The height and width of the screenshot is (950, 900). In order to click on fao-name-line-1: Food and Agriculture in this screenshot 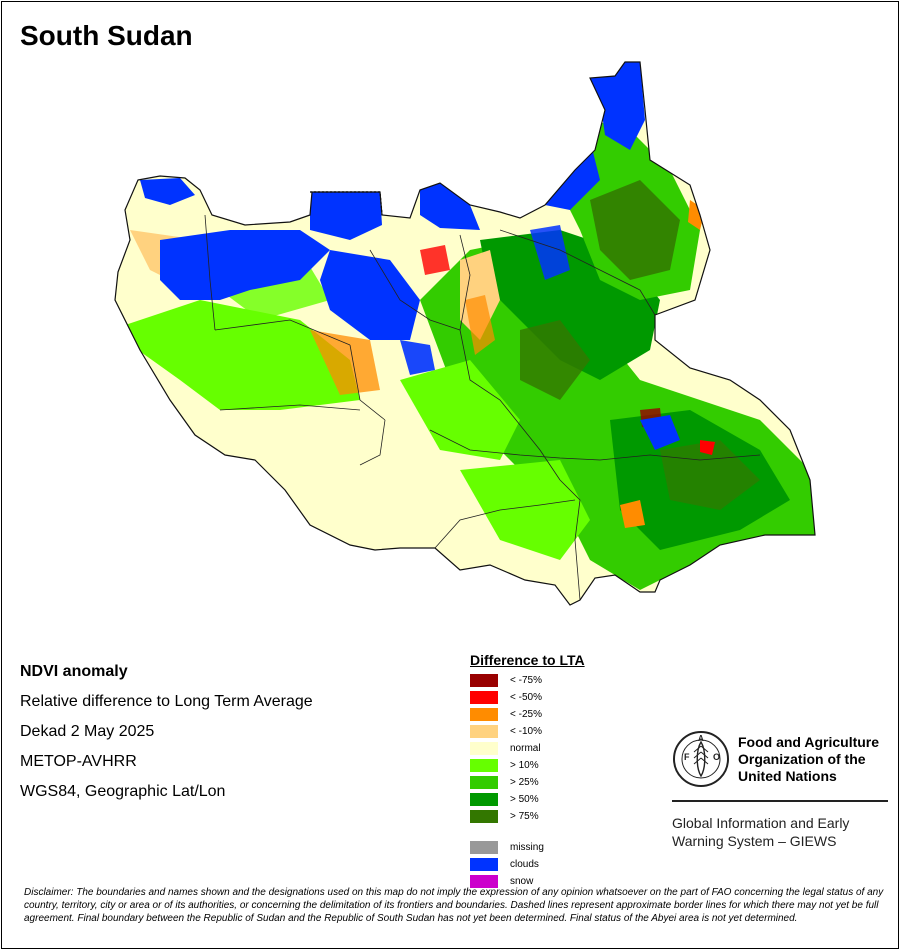, I will do `click(809, 742)`.